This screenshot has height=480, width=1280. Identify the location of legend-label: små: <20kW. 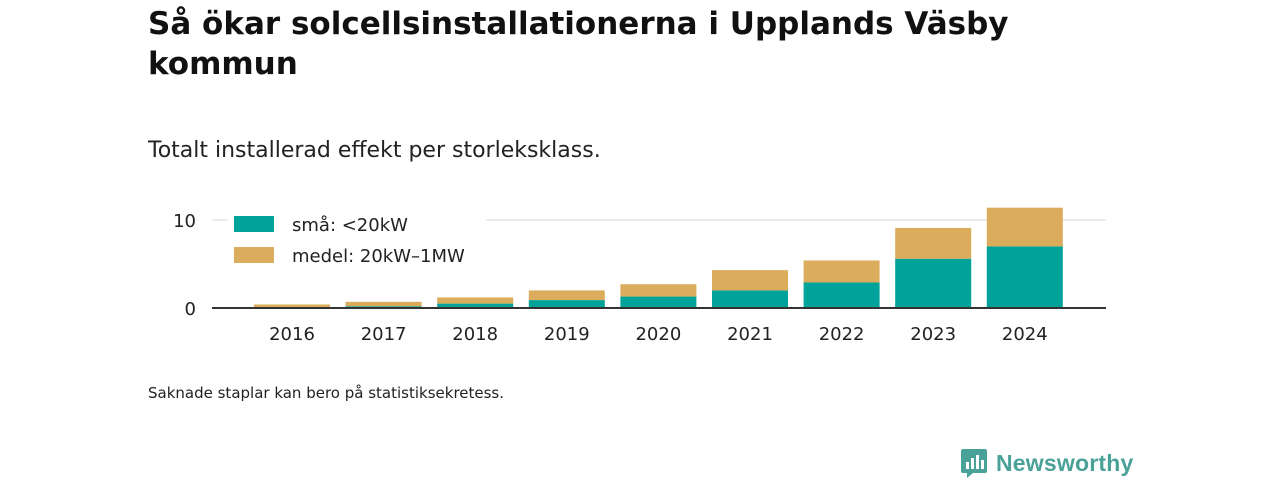
(350, 225).